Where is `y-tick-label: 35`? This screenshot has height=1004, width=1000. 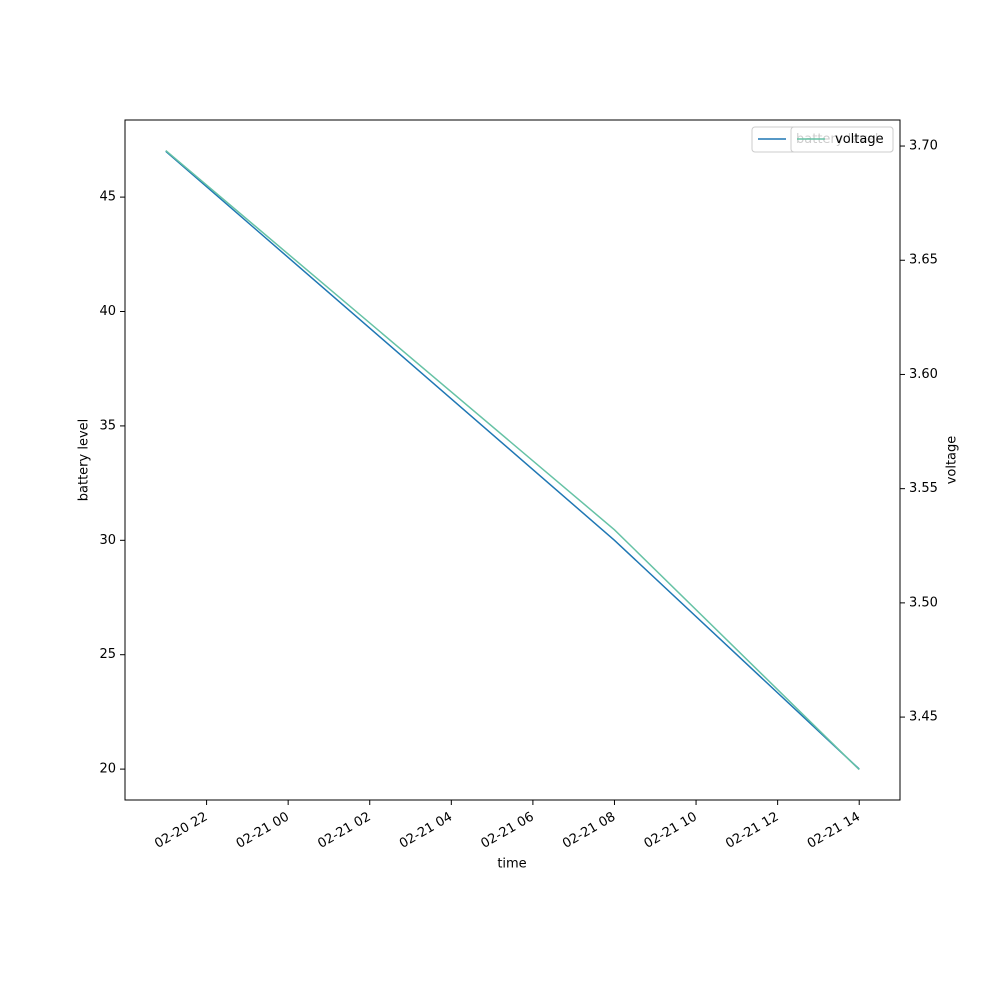
y-tick-label: 35 is located at coordinates (107, 425).